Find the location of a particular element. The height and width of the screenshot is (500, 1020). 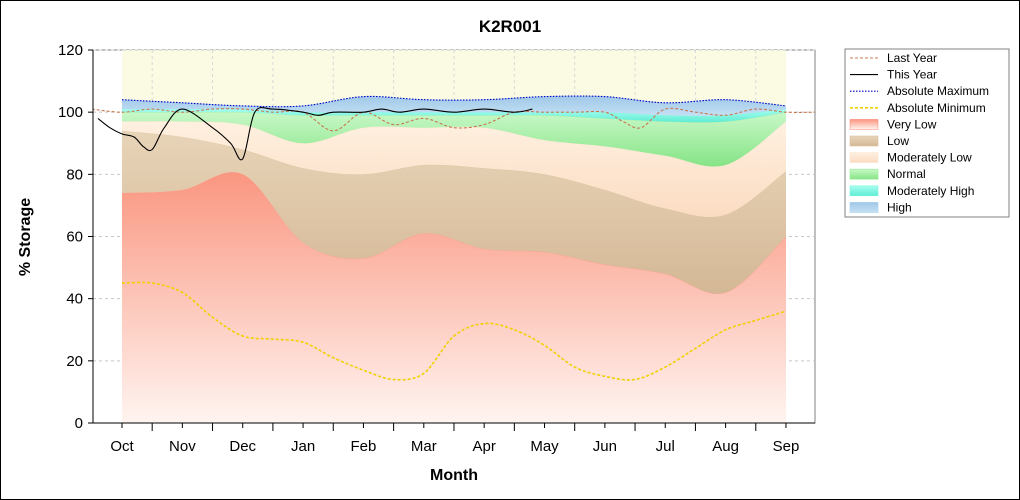

x-tick-label: Jan is located at coordinates (303, 446).